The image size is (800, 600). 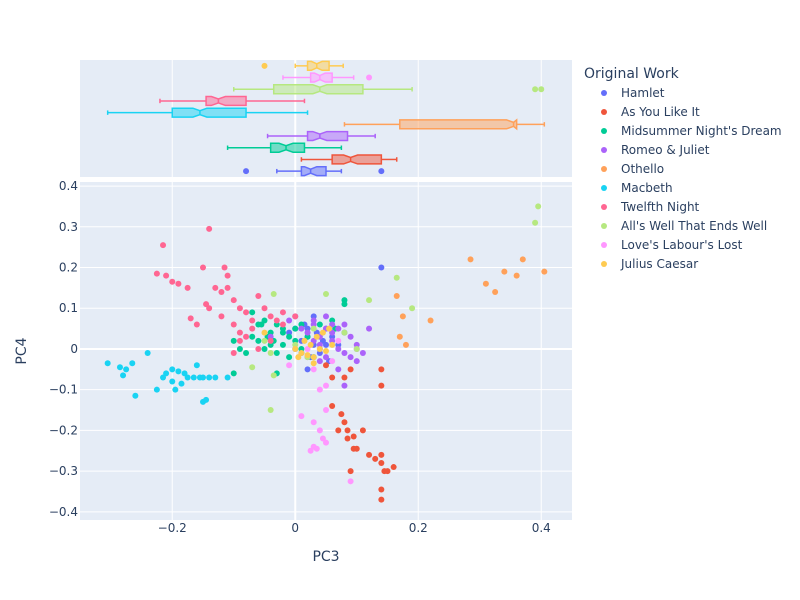 I want to click on x-tick-label: 0.2, so click(x=418, y=528).